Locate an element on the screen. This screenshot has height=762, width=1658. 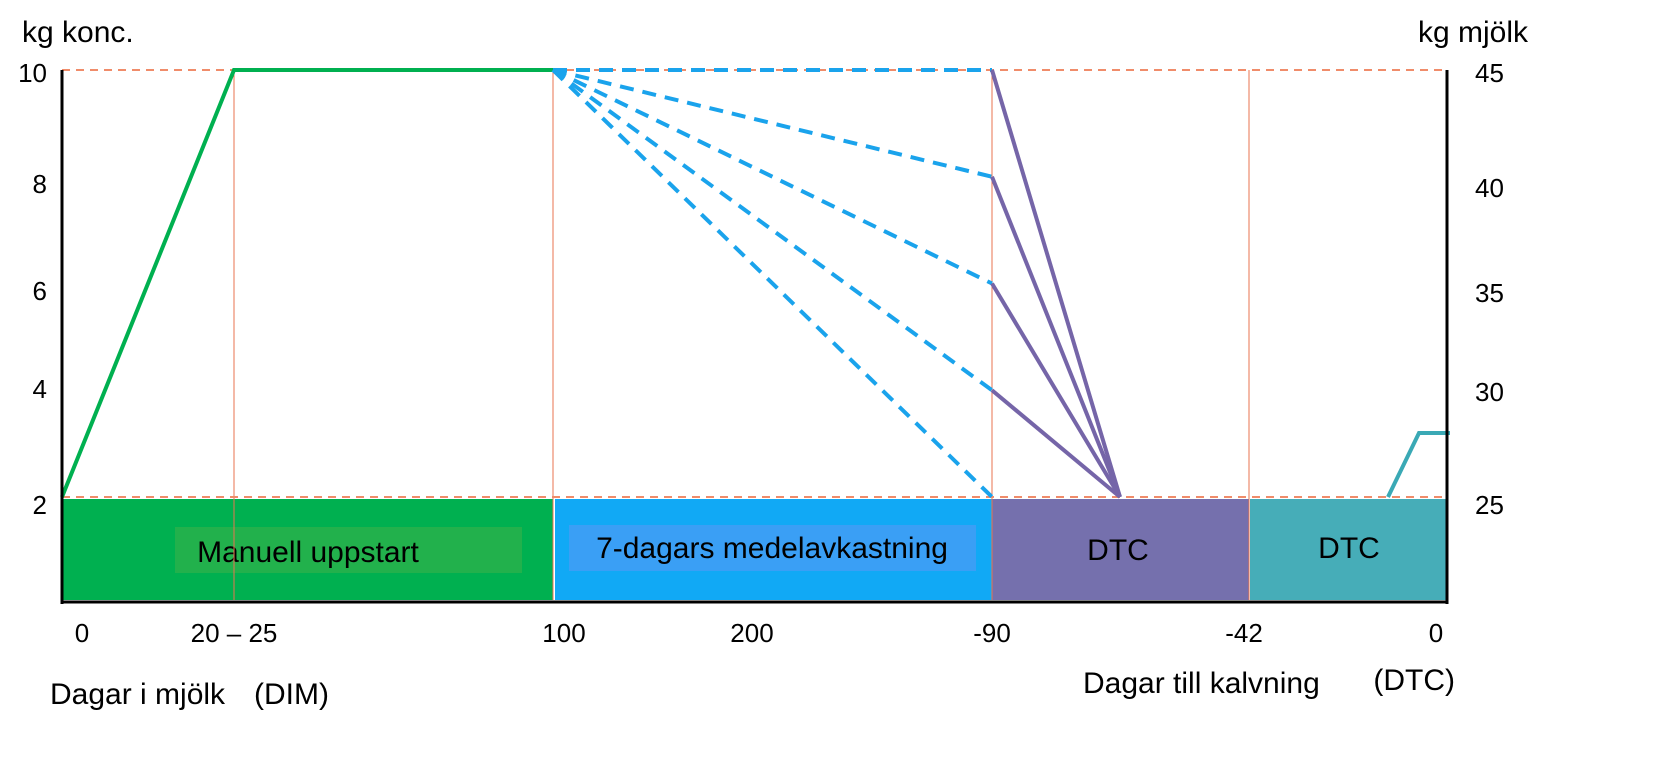
band-3-label: DTC is located at coordinates (1118, 550).